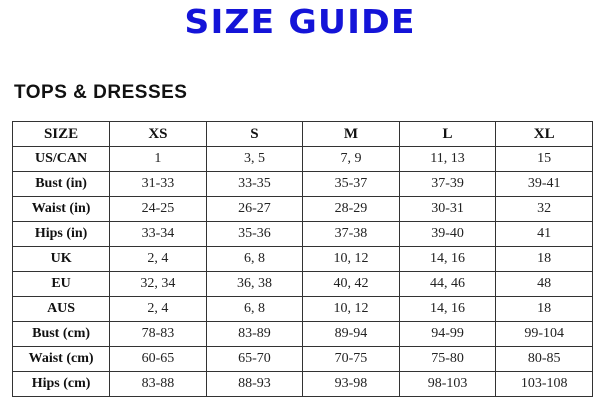  I want to click on table-cell: 33-35, so click(254, 184).